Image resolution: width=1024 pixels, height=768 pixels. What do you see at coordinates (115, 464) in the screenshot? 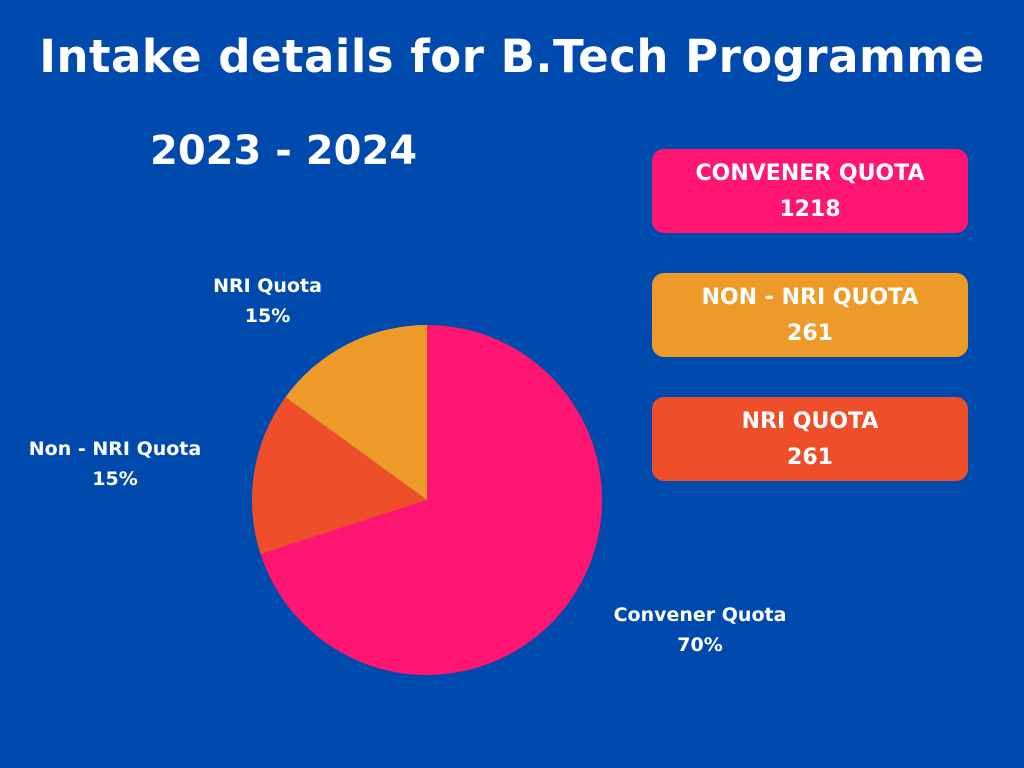
I see `slice-label-non-nri: Non - NRI Quota 15%` at bounding box center [115, 464].